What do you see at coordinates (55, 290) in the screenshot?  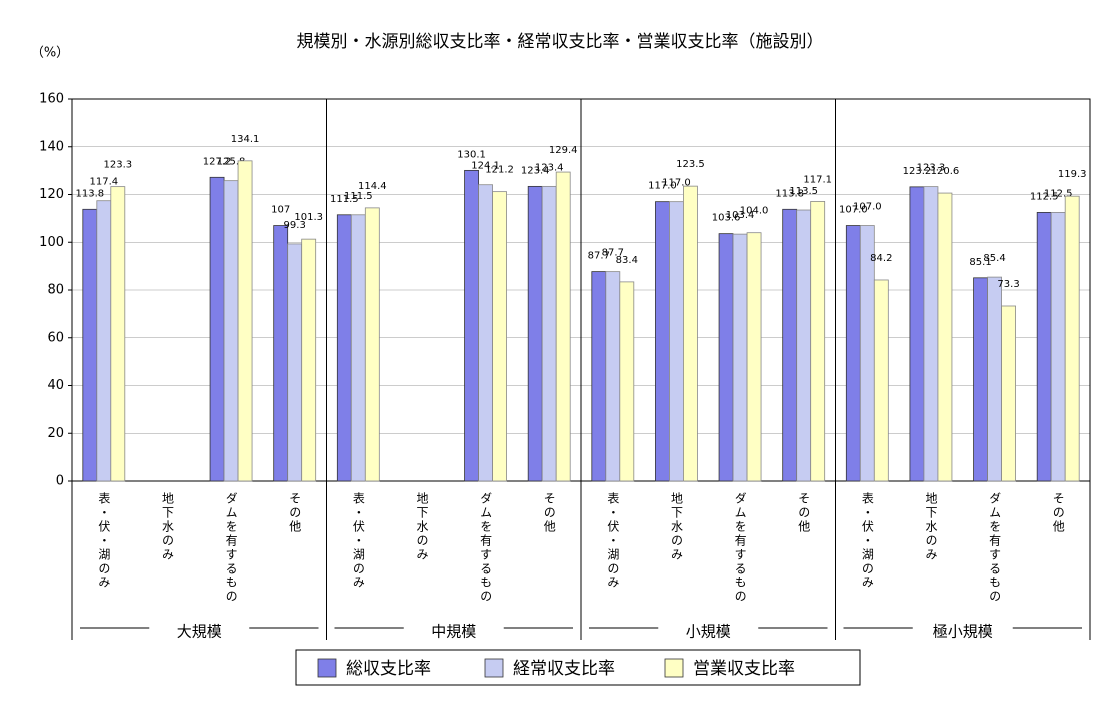 I see `y-tick-label: 80` at bounding box center [55, 290].